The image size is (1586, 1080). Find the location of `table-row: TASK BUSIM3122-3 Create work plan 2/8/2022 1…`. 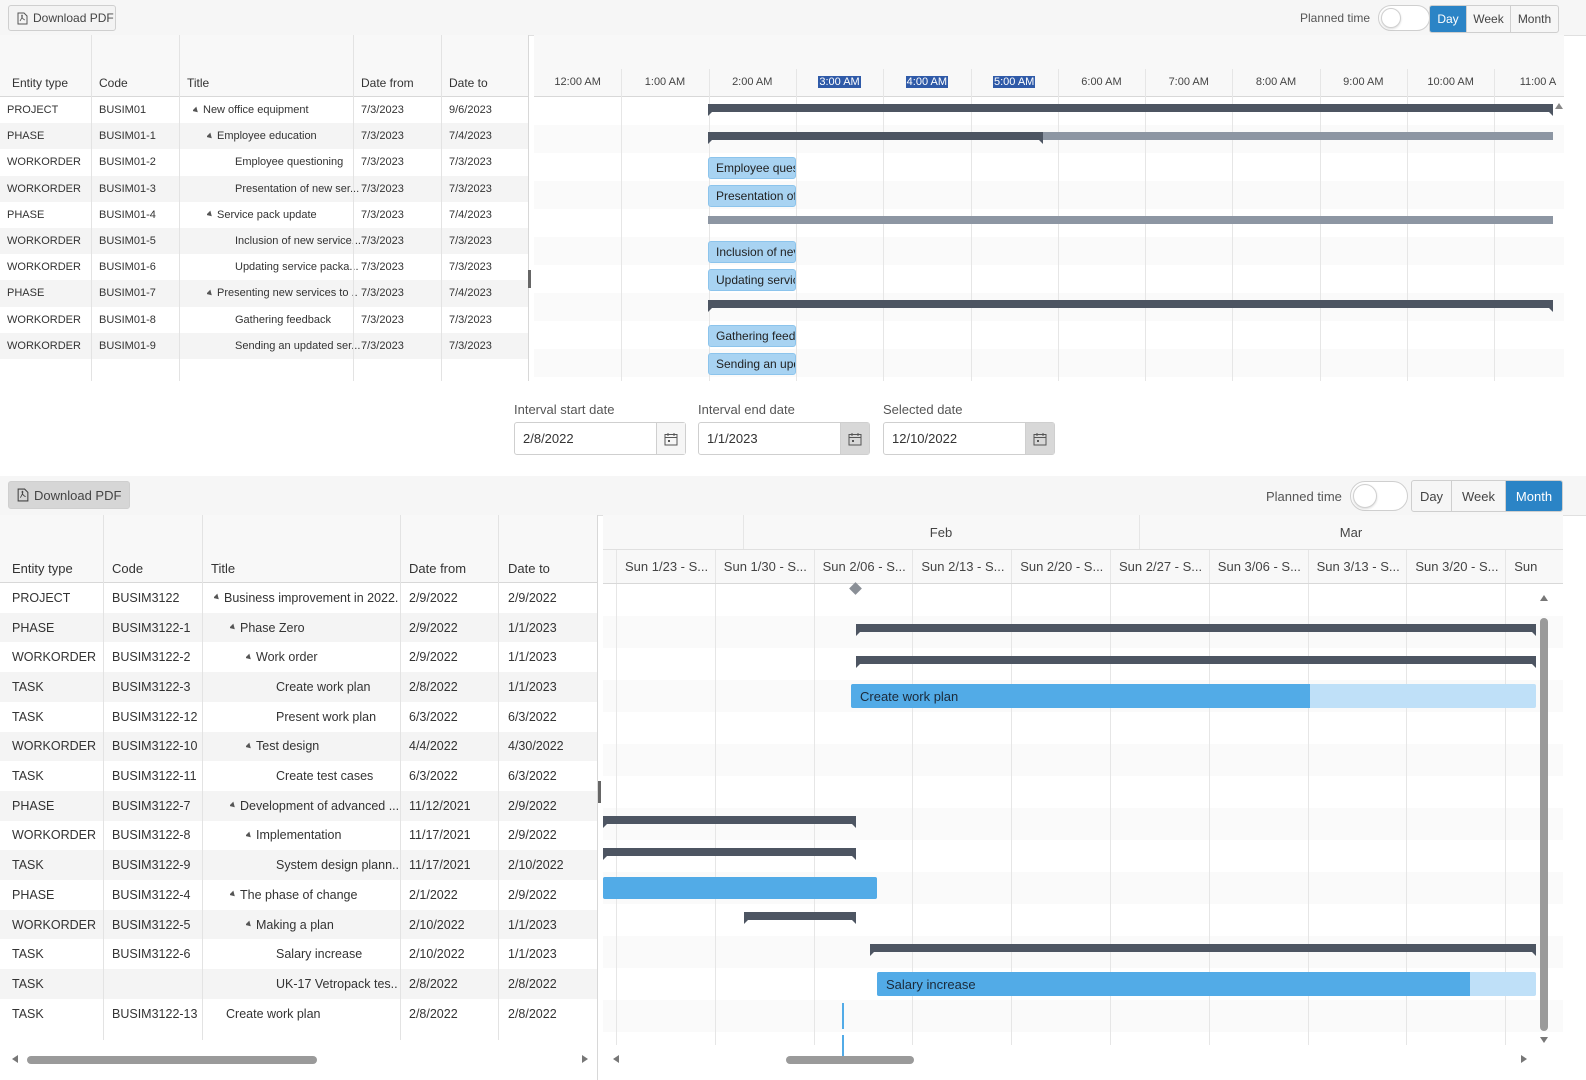

table-row: TASK BUSIM3122-3 Create work plan 2/8/2022 1… is located at coordinates (298, 687).